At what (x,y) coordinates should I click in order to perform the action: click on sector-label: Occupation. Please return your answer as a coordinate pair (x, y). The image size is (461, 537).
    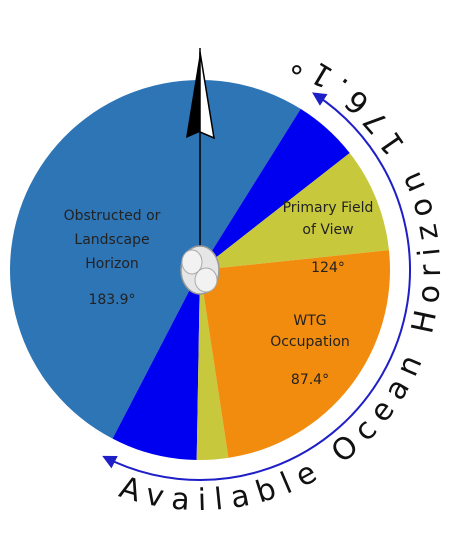
    Looking at the image, I should click on (310, 342).